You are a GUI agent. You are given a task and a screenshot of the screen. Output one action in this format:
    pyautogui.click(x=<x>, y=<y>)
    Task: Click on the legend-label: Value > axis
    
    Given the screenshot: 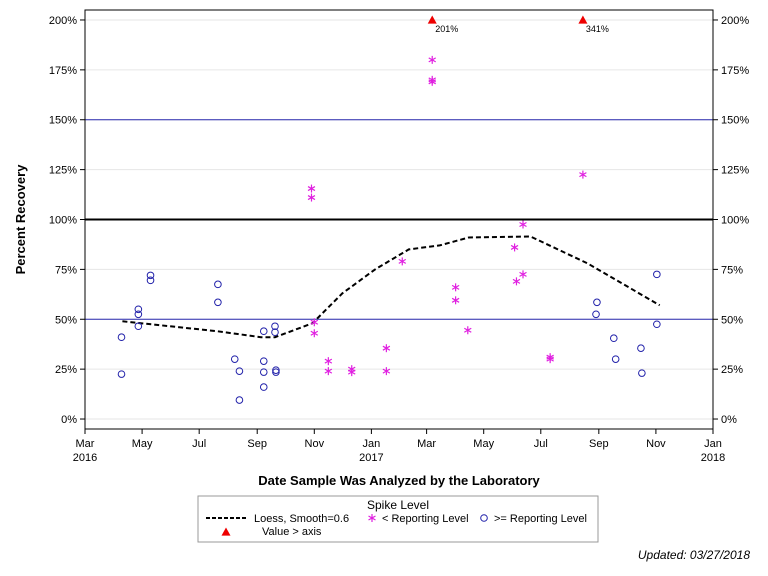 What is the action you would take?
    pyautogui.click(x=292, y=532)
    